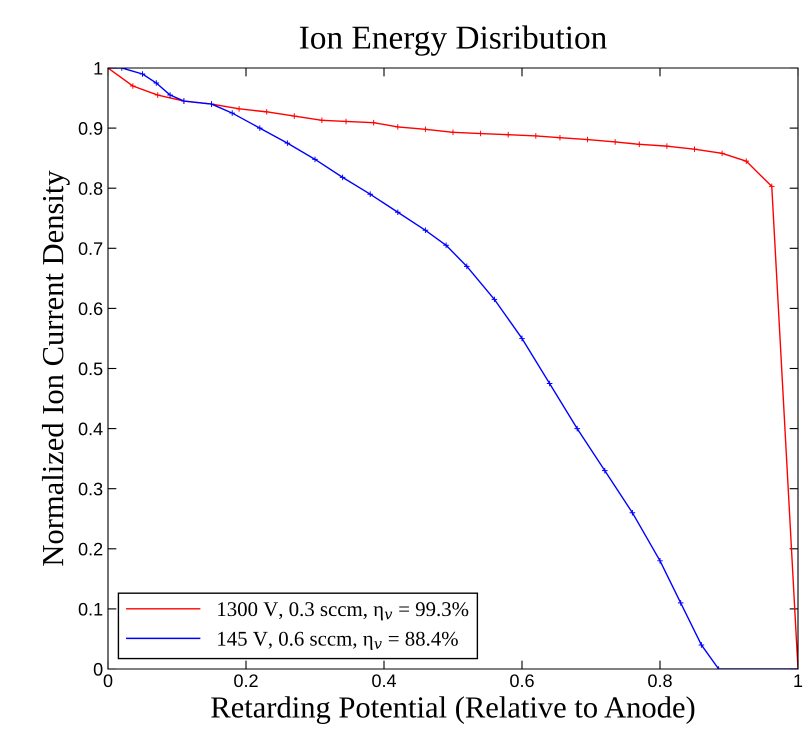  Describe the element at coordinates (108, 681) in the screenshot. I see `x-tick-label: 0` at that location.